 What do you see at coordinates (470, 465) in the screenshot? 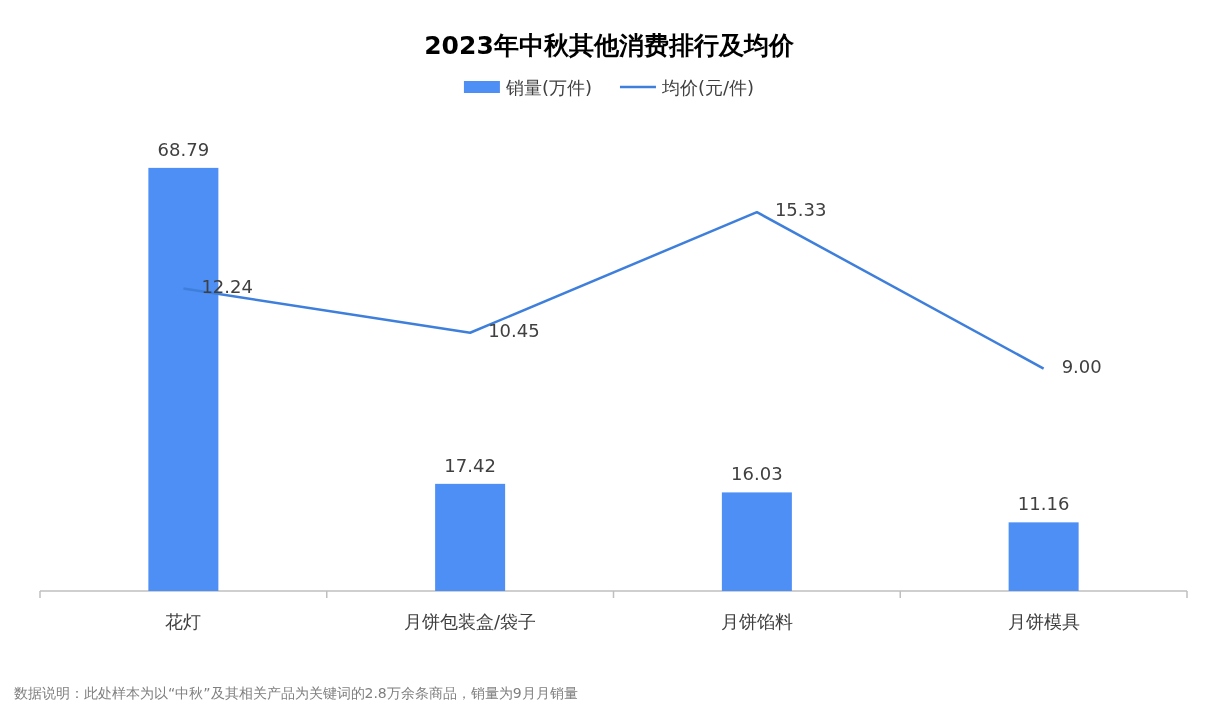
I see `data-label: 17.42` at bounding box center [470, 465].